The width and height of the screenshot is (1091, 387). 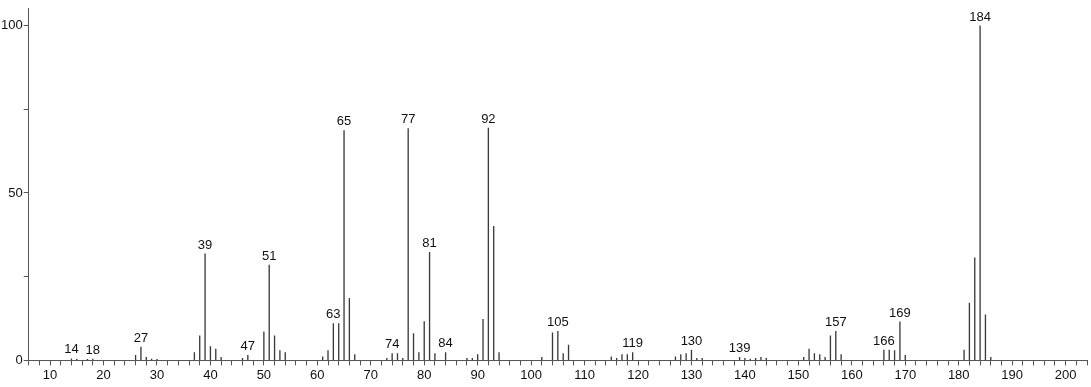 I want to click on annotation: 27, so click(x=141, y=337).